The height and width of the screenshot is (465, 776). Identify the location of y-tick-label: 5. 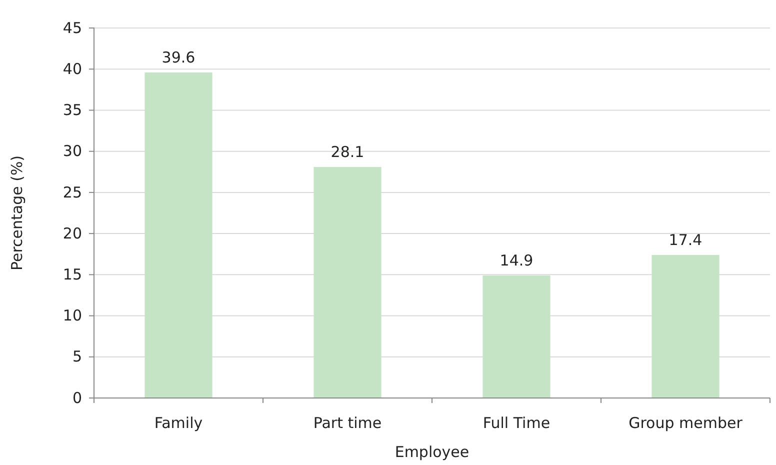
(77, 357).